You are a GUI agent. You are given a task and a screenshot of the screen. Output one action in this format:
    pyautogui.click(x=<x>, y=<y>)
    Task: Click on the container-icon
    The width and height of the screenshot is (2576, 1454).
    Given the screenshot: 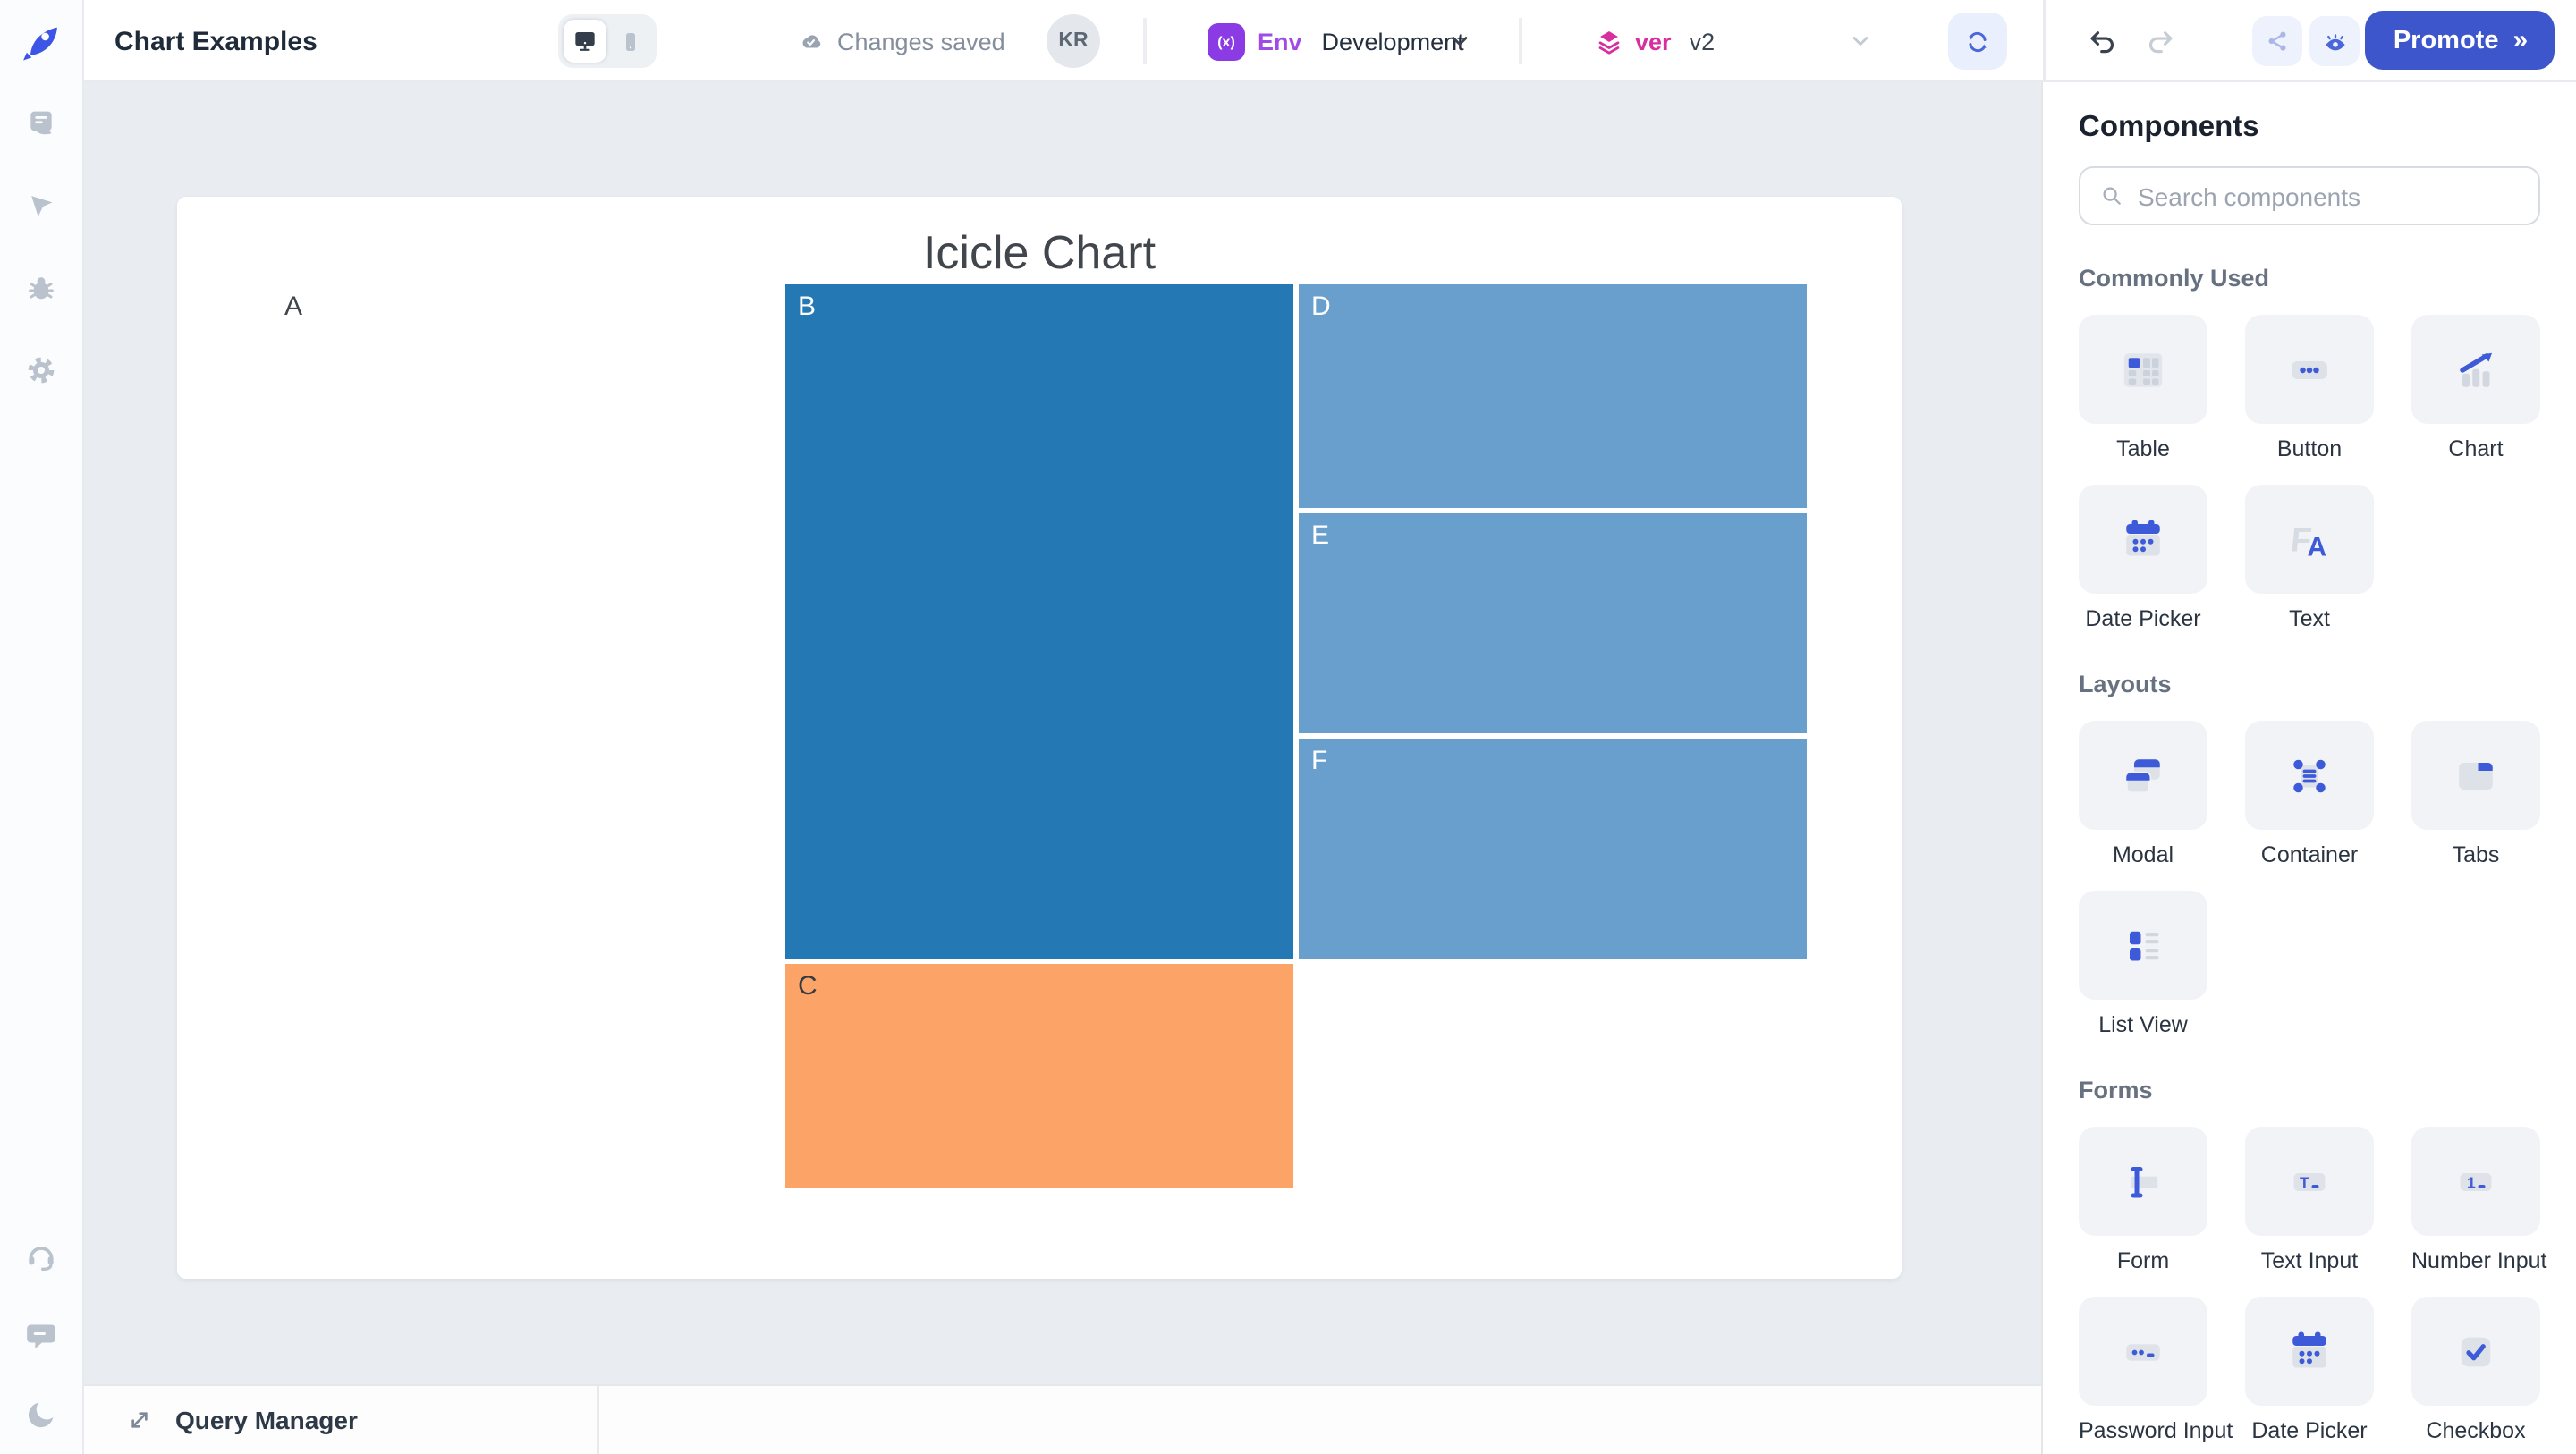 What is the action you would take?
    pyautogui.click(x=2309, y=775)
    